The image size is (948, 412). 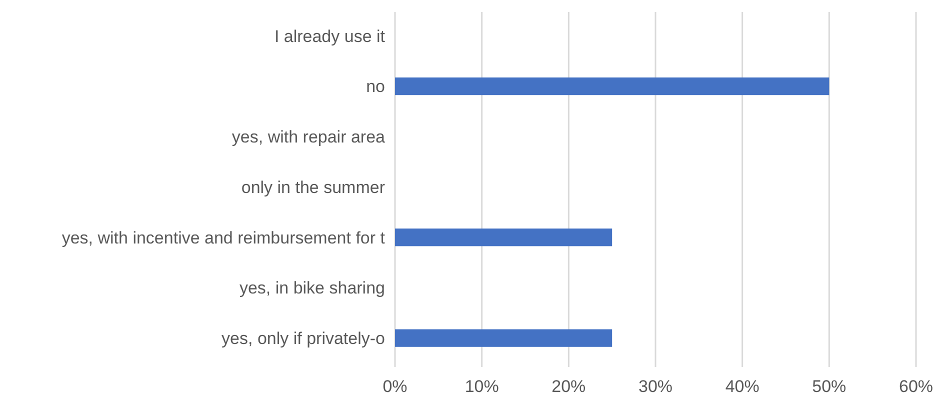 What do you see at coordinates (395, 386) in the screenshot?
I see `x-tick-label: 0%` at bounding box center [395, 386].